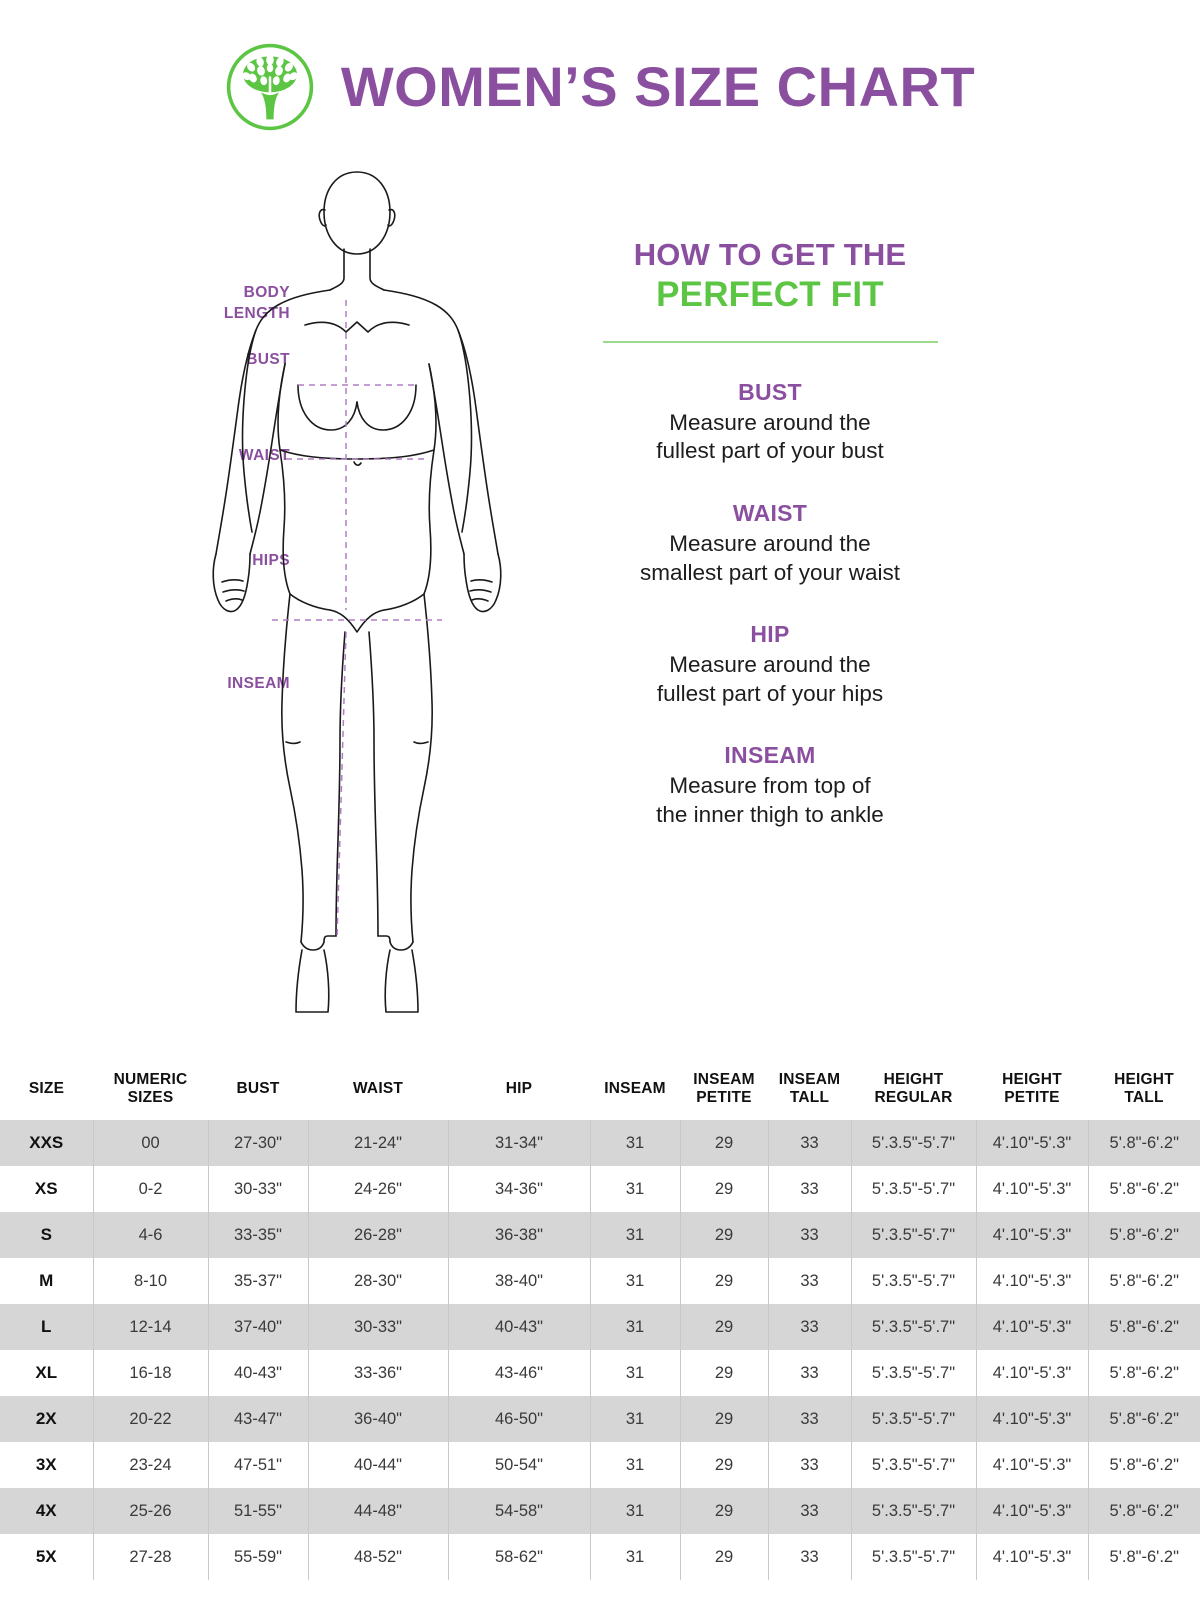  What do you see at coordinates (770, 513) in the screenshot?
I see `fit-term-waist: WAIST` at bounding box center [770, 513].